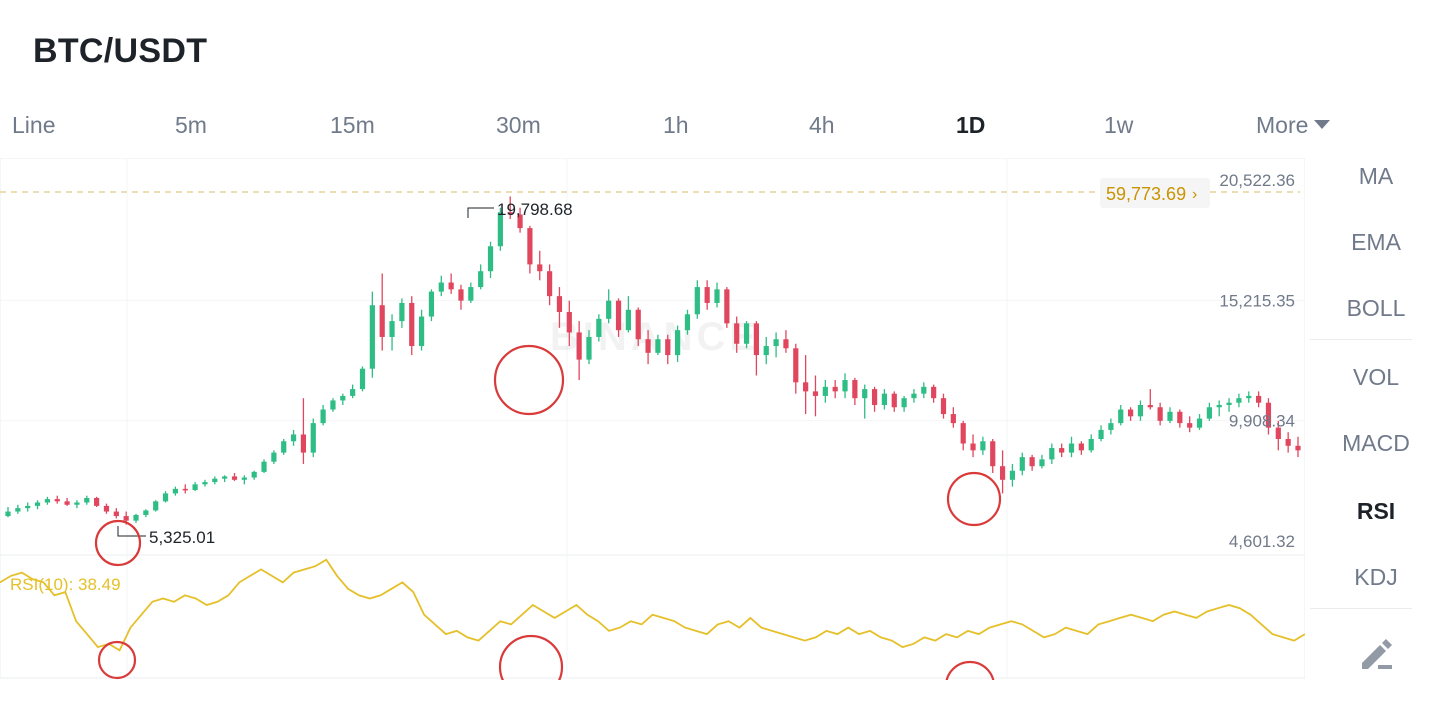 The height and width of the screenshot is (720, 1440). What do you see at coordinates (1376, 242) in the screenshot?
I see `indicator-ema: EMA` at bounding box center [1376, 242].